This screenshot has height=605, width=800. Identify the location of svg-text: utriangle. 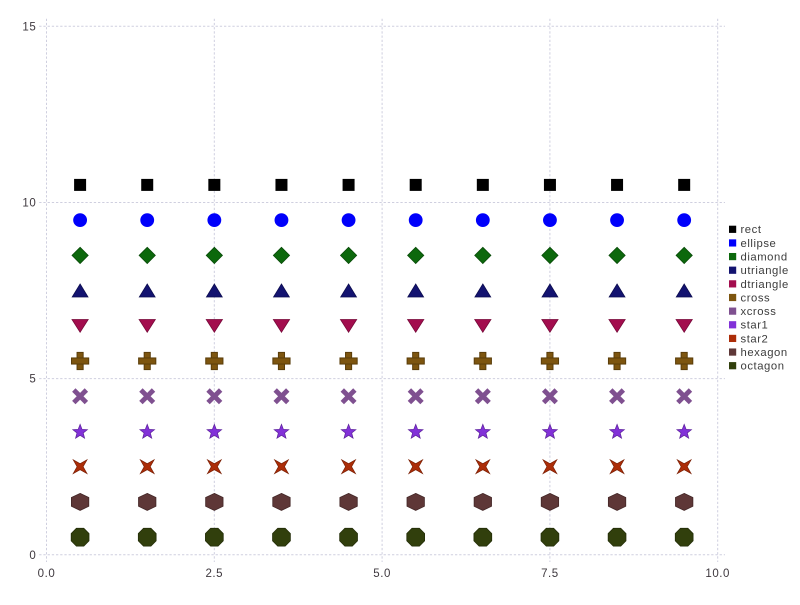
(765, 271).